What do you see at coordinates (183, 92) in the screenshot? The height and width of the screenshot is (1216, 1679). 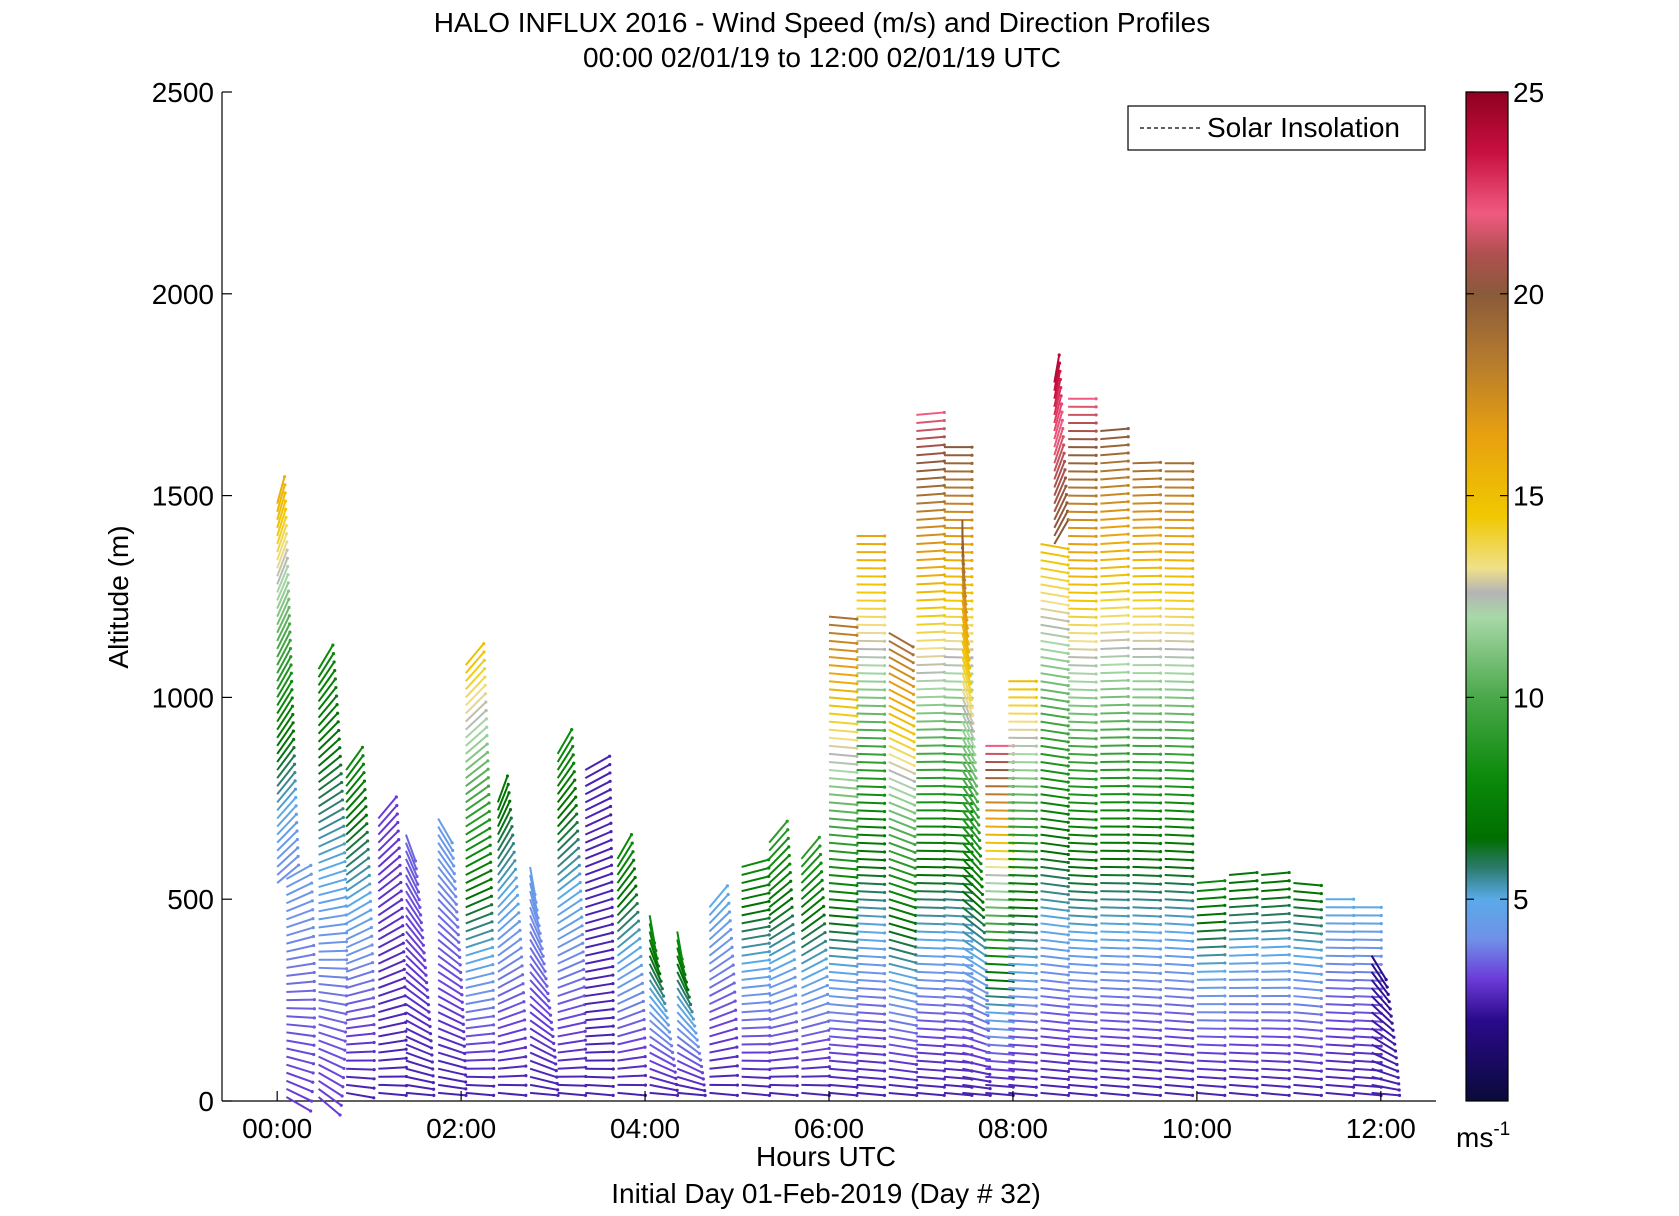 I see `y-tick-label: 2500` at bounding box center [183, 92].